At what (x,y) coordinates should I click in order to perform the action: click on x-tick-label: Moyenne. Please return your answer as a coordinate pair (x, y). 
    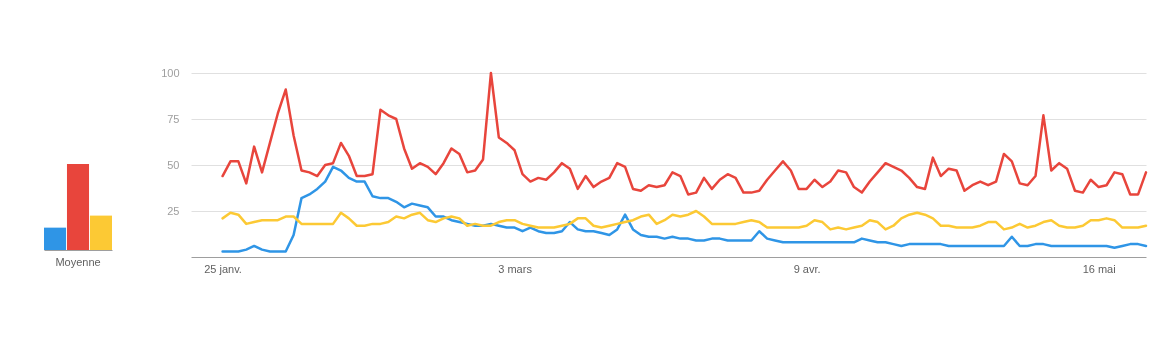
    Looking at the image, I should click on (78, 261).